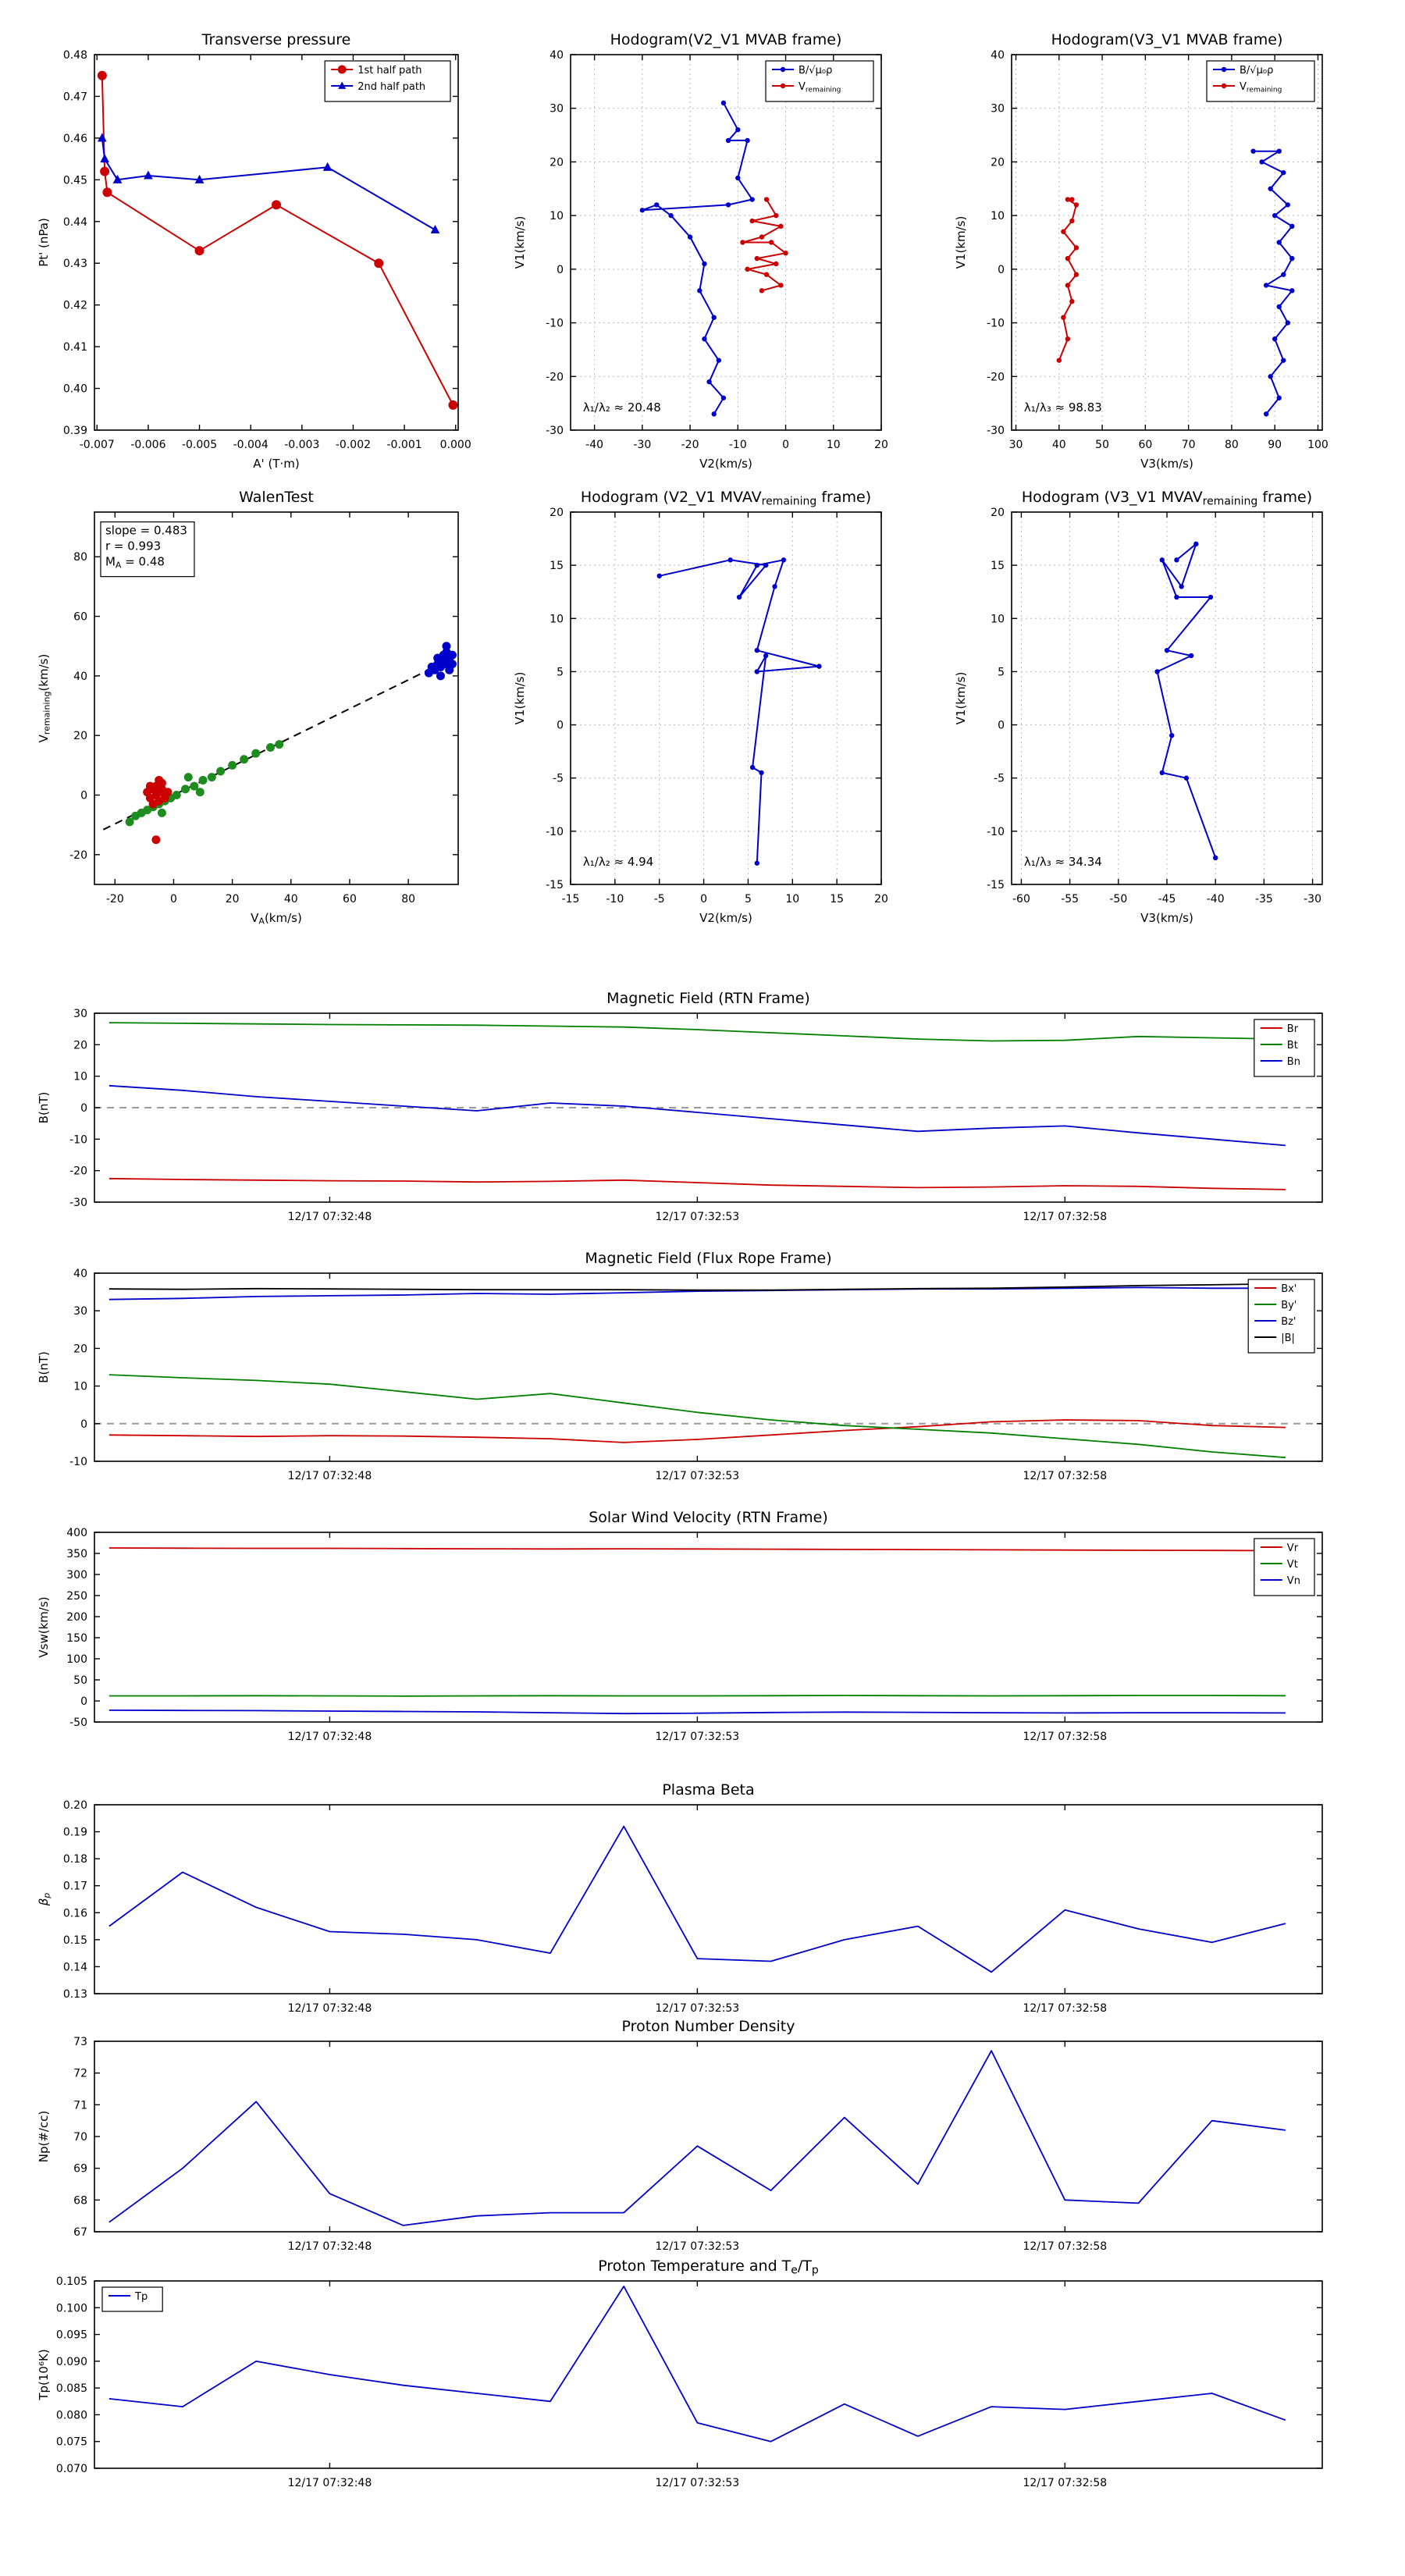 The height and width of the screenshot is (2576, 1405). Describe the element at coordinates (697, 1696) in the screenshot. I see `series-line-vt` at that location.